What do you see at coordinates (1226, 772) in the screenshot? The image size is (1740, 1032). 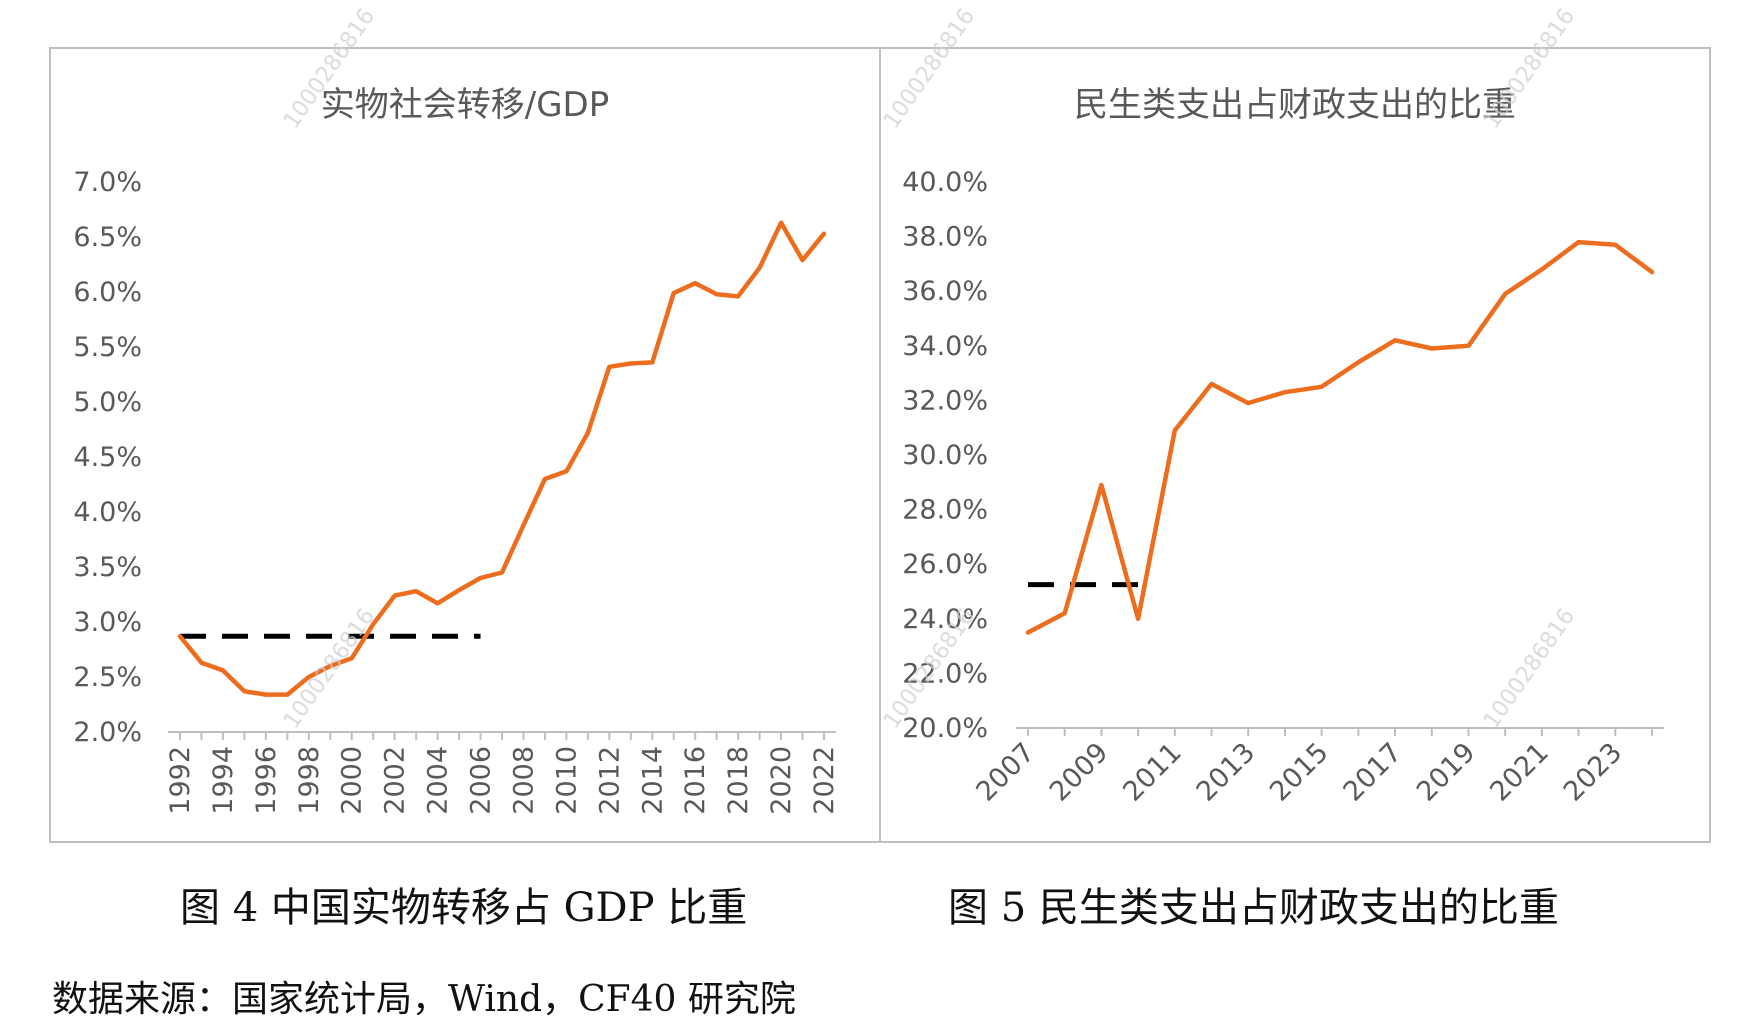 I see `x-tick-label: 2013` at bounding box center [1226, 772].